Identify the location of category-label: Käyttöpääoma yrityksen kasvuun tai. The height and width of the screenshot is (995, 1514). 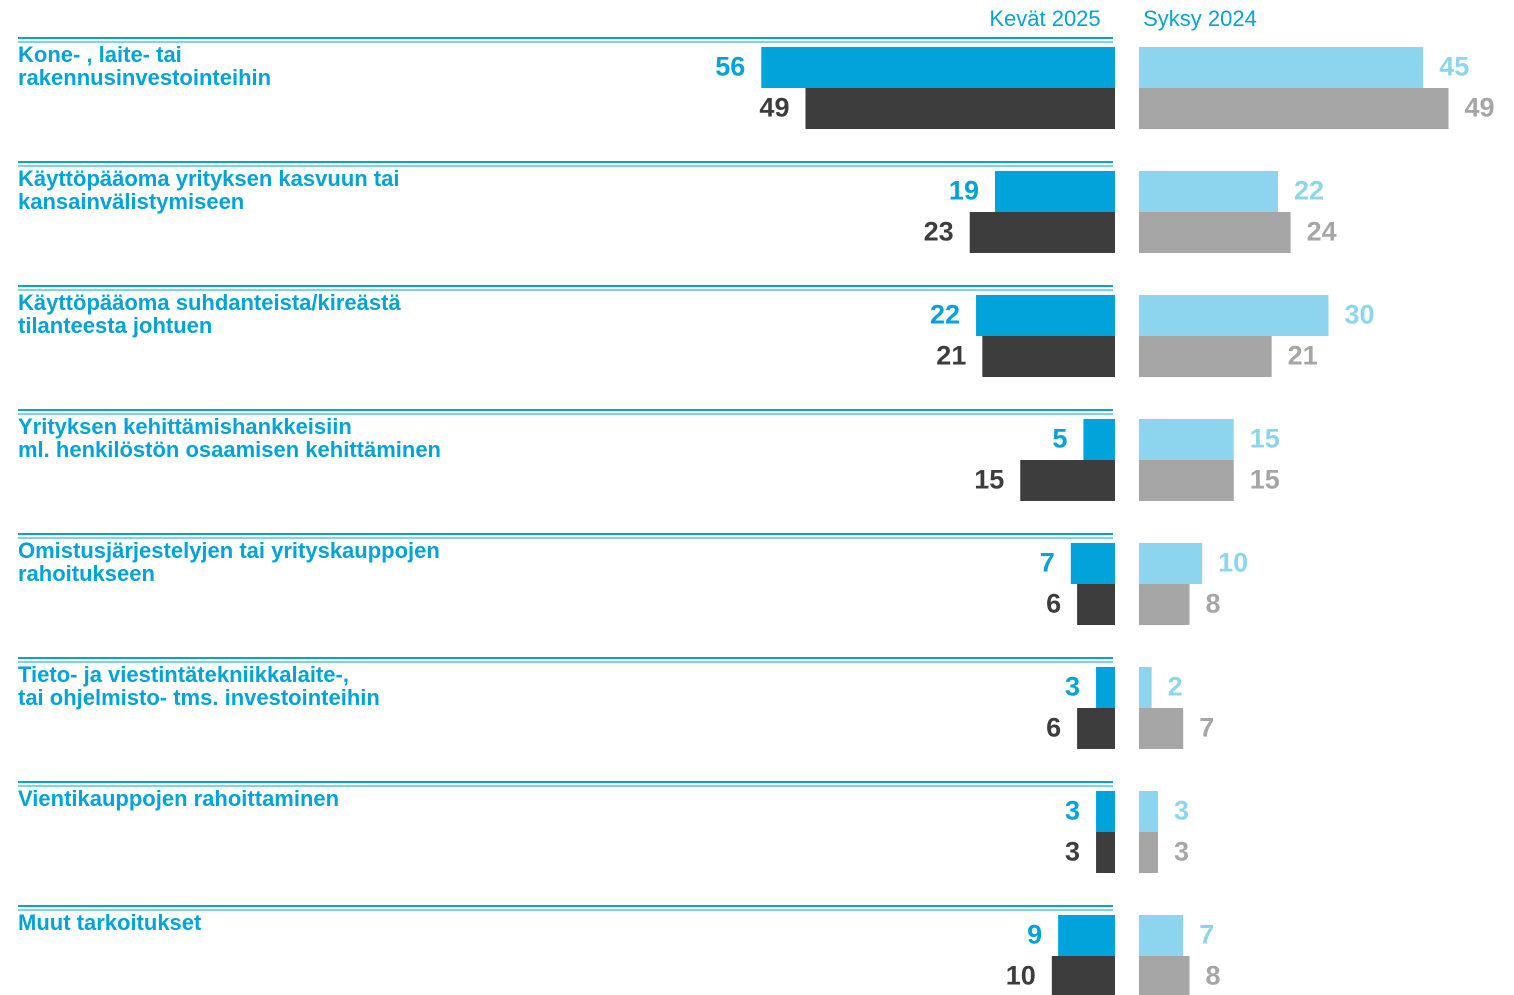
(208, 178).